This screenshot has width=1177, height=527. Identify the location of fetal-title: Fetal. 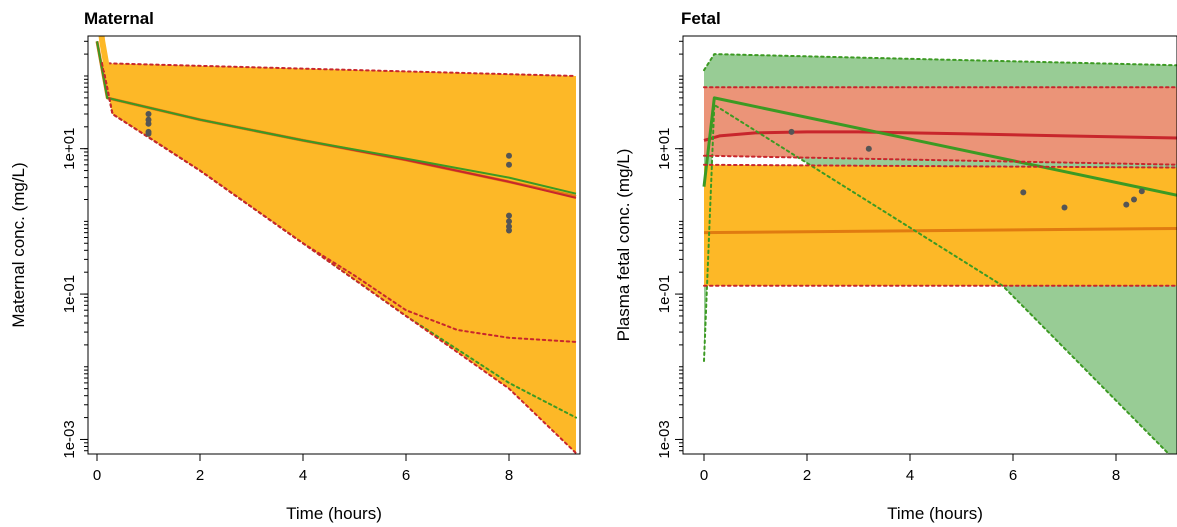
(701, 18).